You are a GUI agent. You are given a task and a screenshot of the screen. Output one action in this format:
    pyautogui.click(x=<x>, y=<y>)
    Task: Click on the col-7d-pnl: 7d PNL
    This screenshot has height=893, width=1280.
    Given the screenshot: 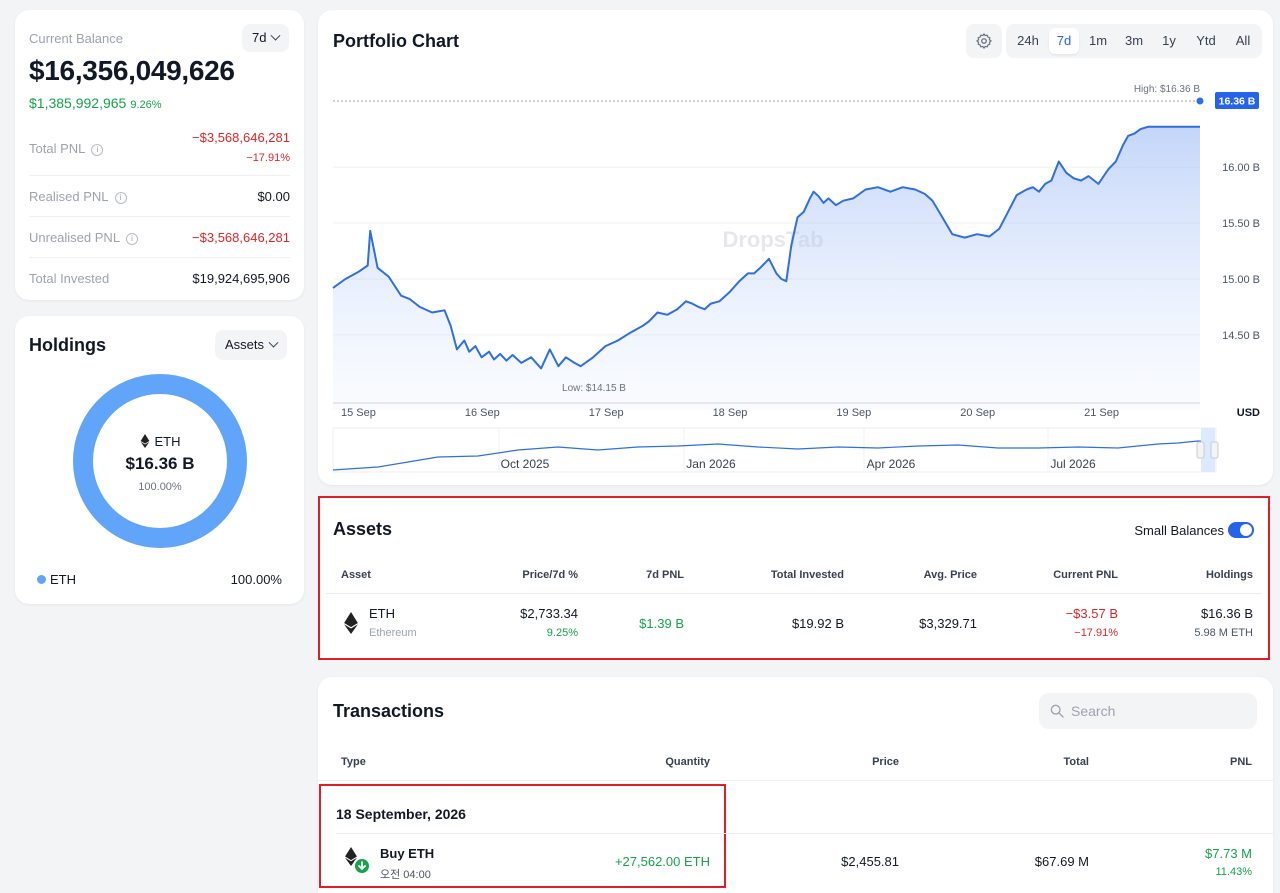 What is the action you would take?
    pyautogui.click(x=665, y=575)
    